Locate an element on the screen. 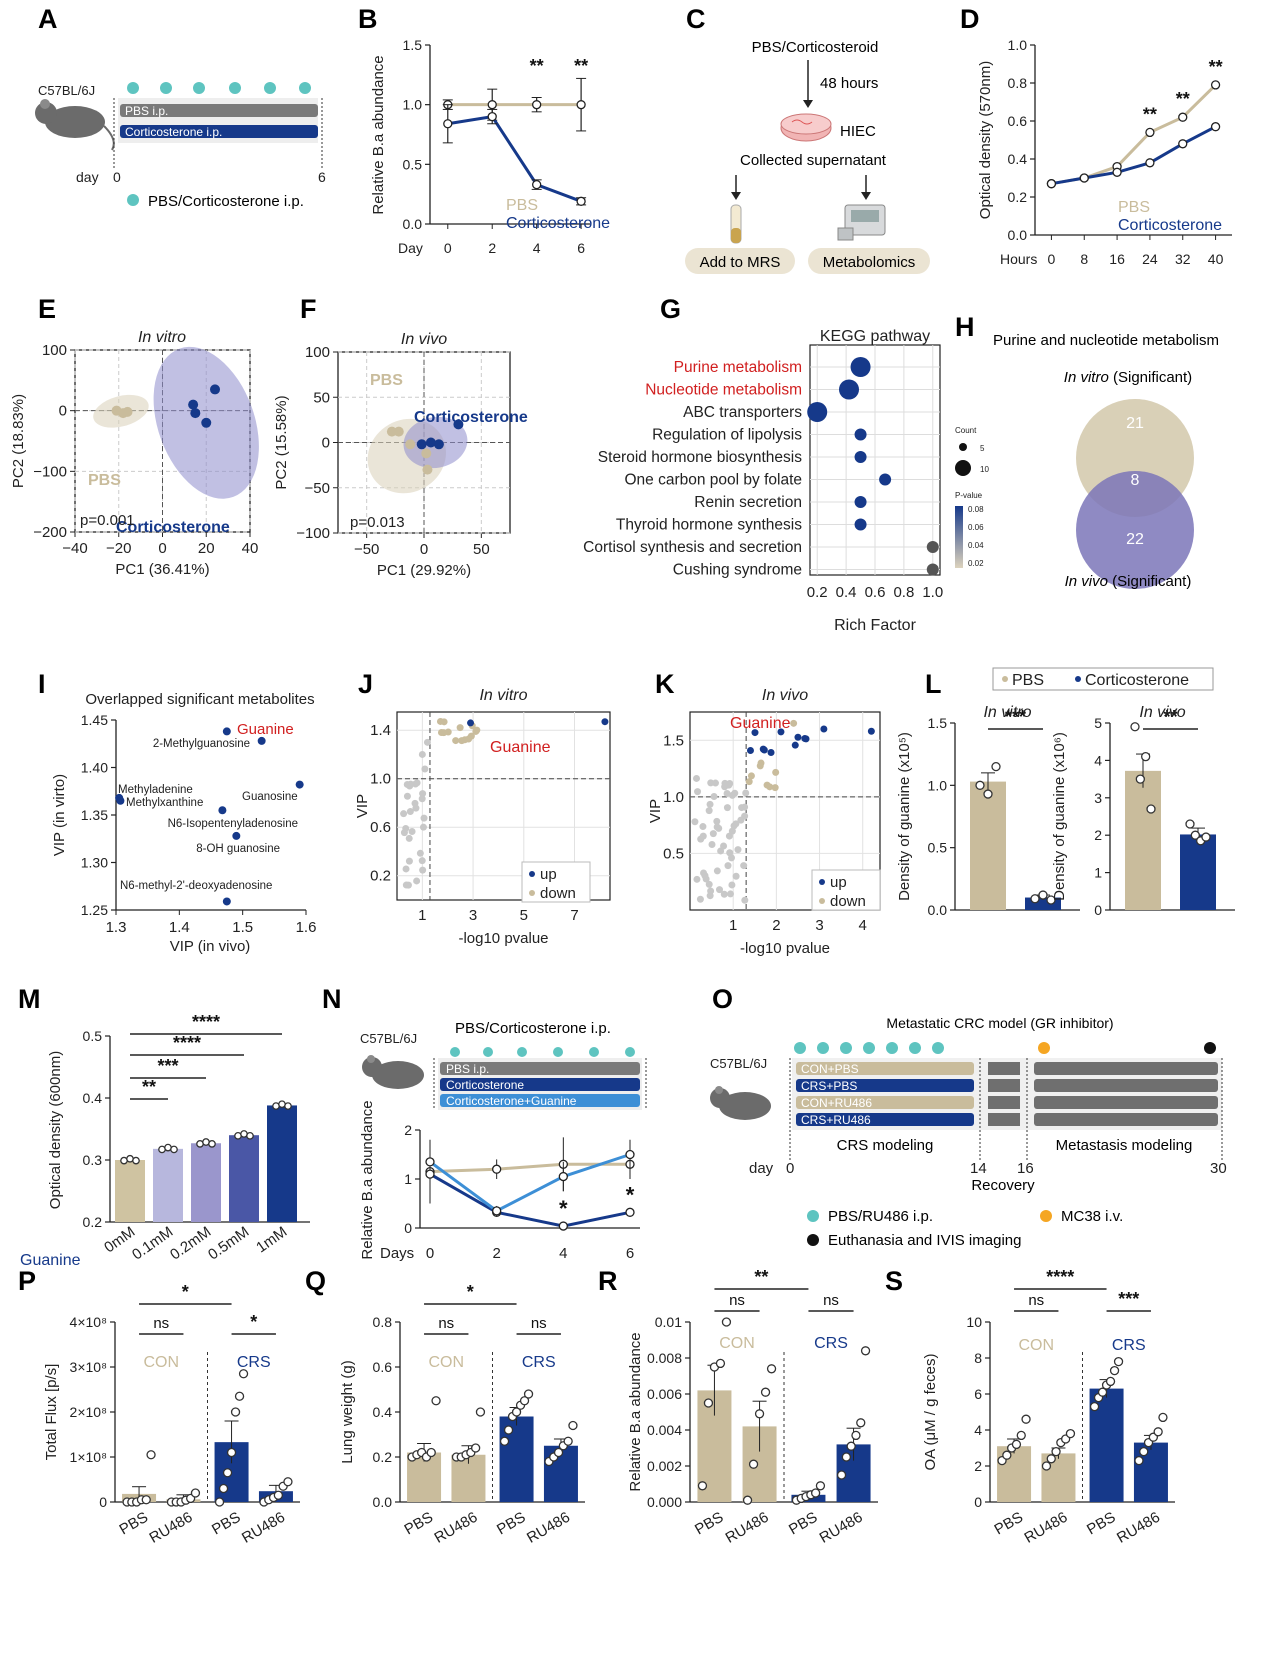 The image size is (1280, 1665). panel-m-y-tick-label: 0.4 is located at coordinates (93, 1098).